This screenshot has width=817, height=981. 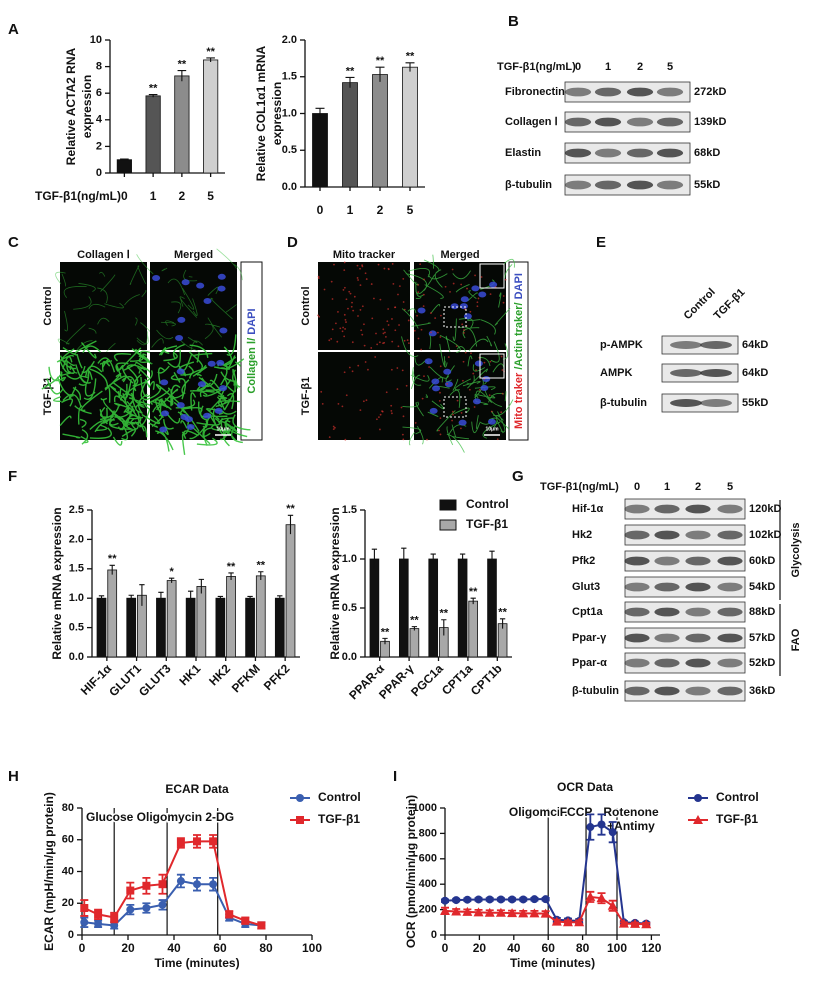 I want to click on zoom-box, so click(x=455, y=317).